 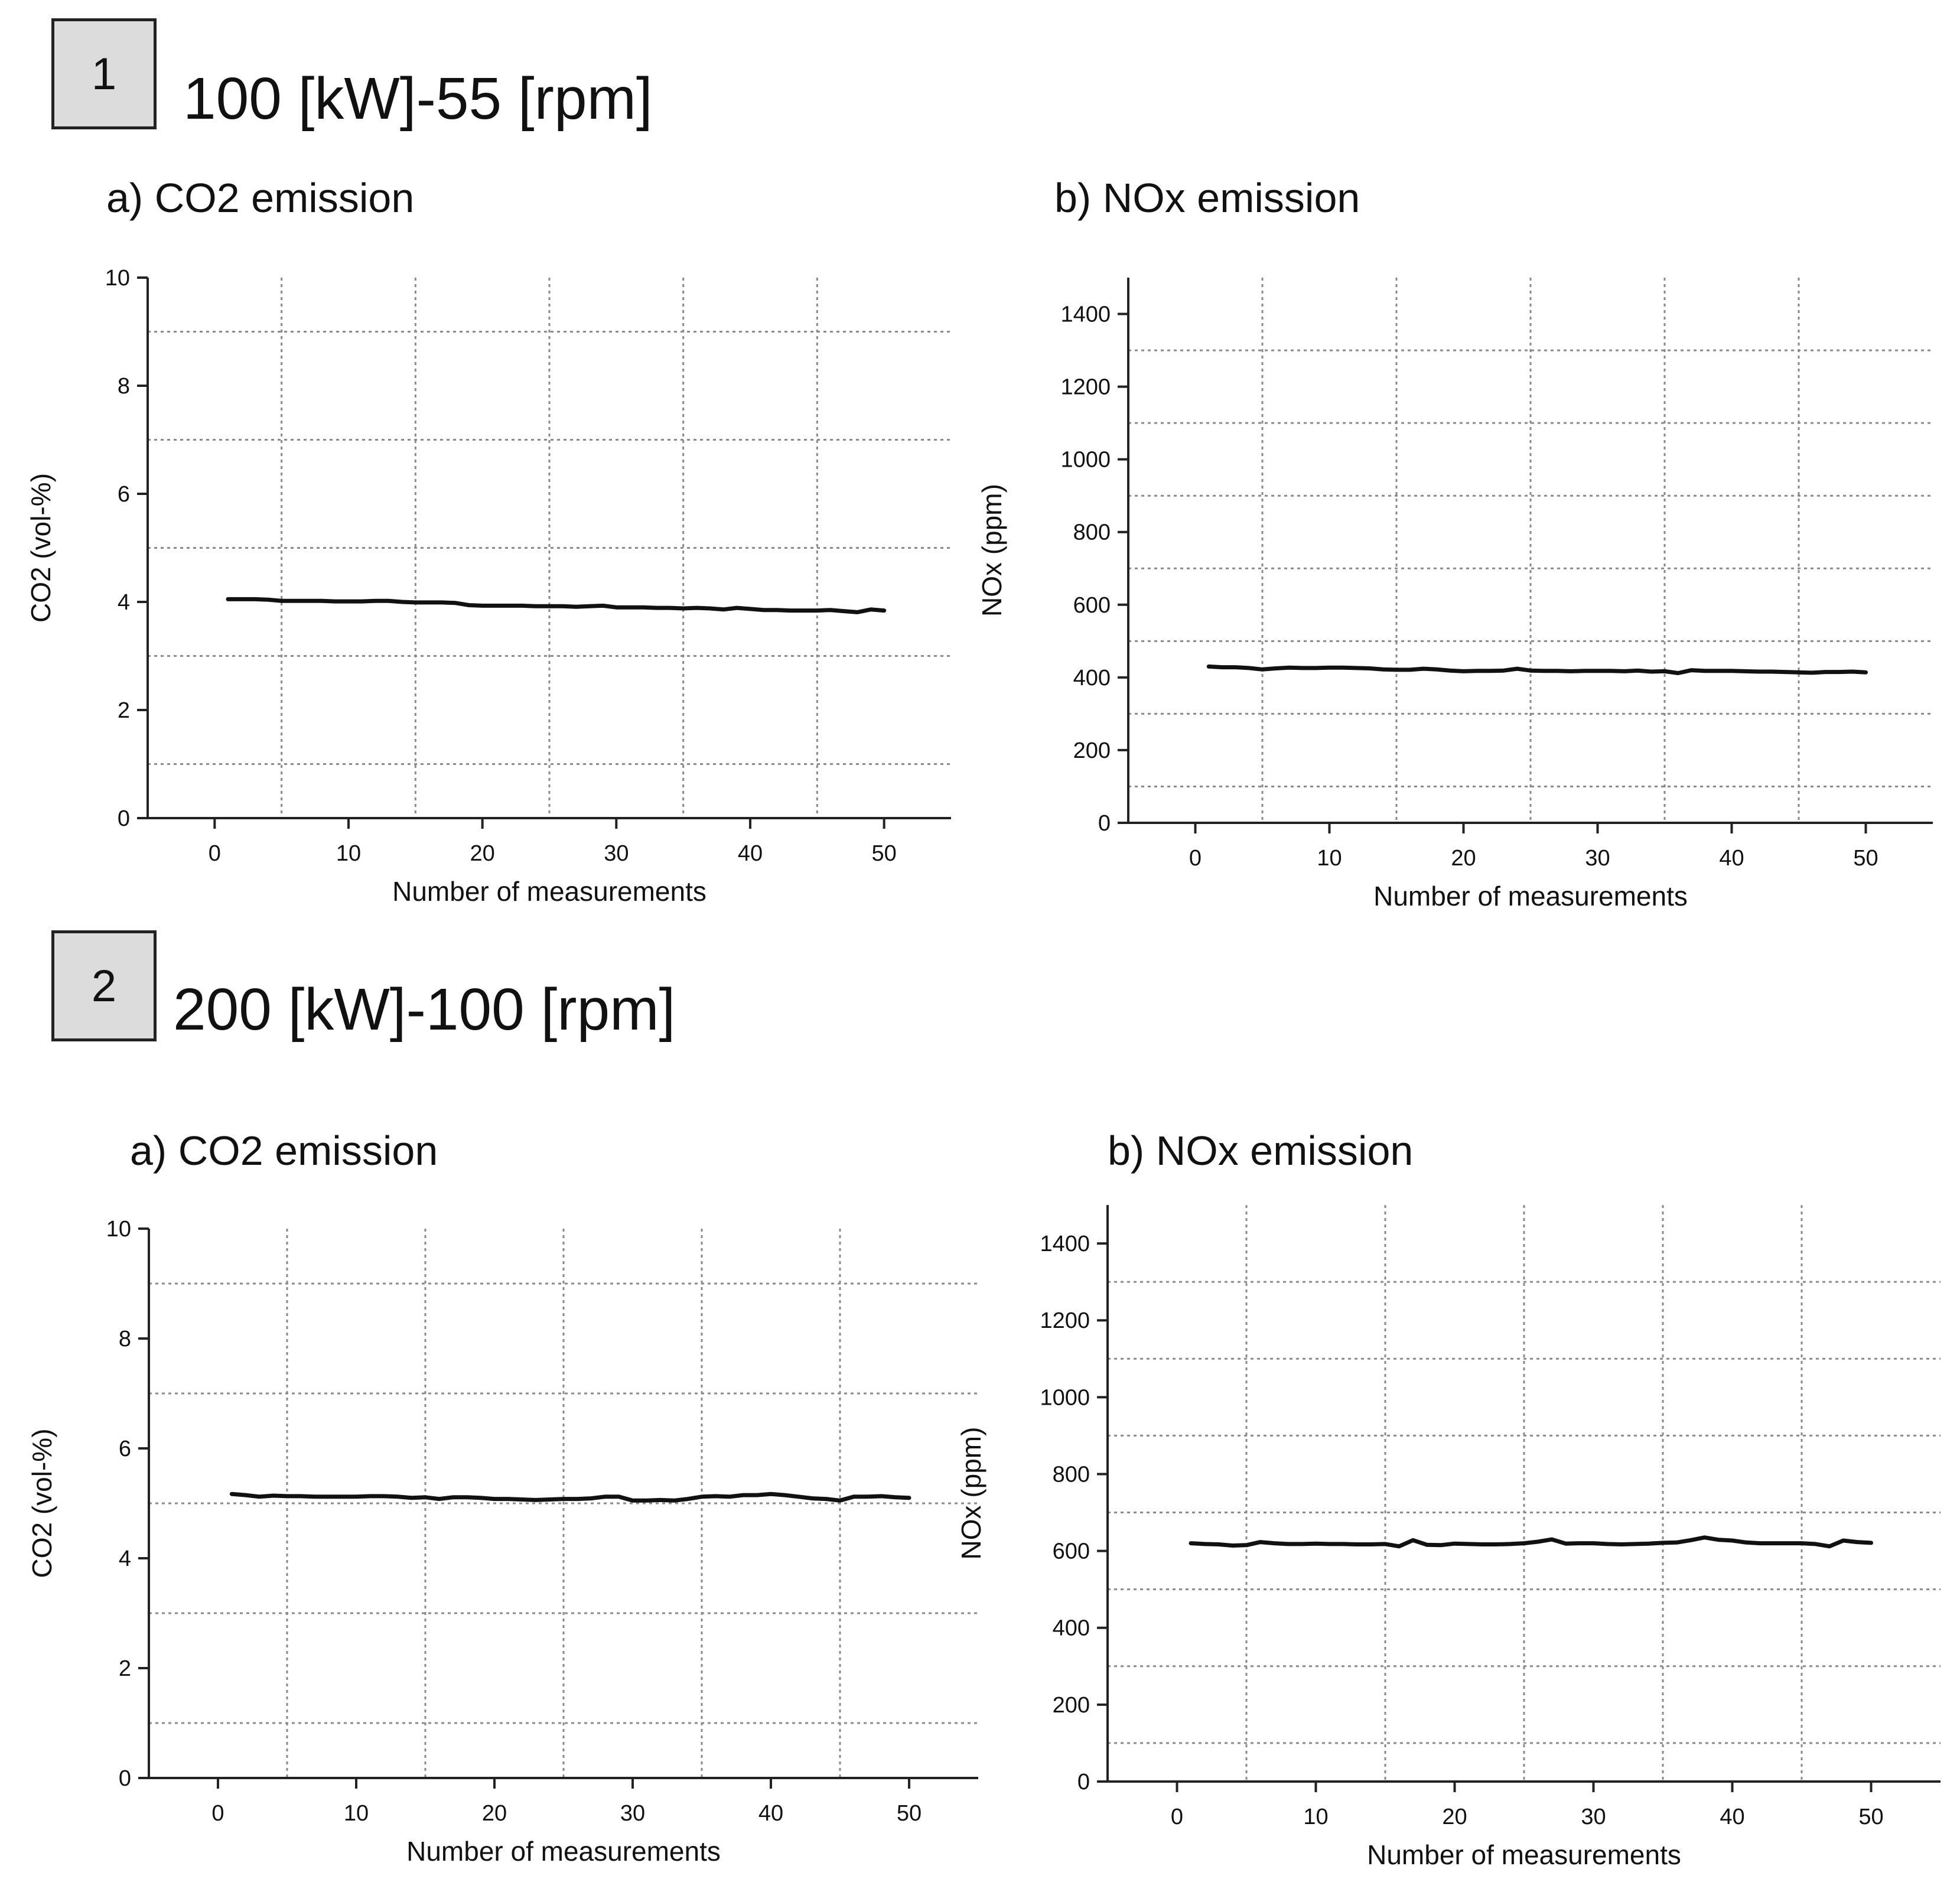 I want to click on x-tick-label: 20, so click(x=482, y=853).